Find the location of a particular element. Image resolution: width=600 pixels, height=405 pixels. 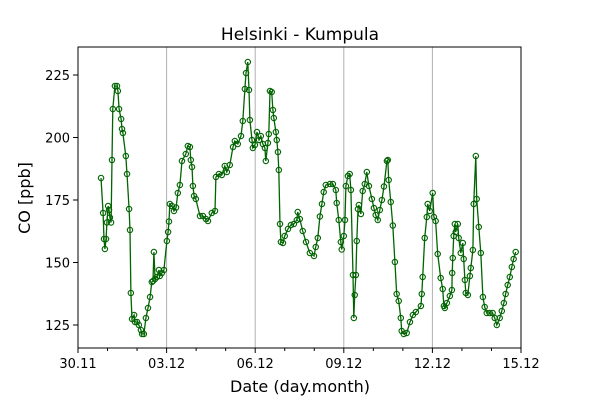

x-tick-label: 09.12 is located at coordinates (343, 364).